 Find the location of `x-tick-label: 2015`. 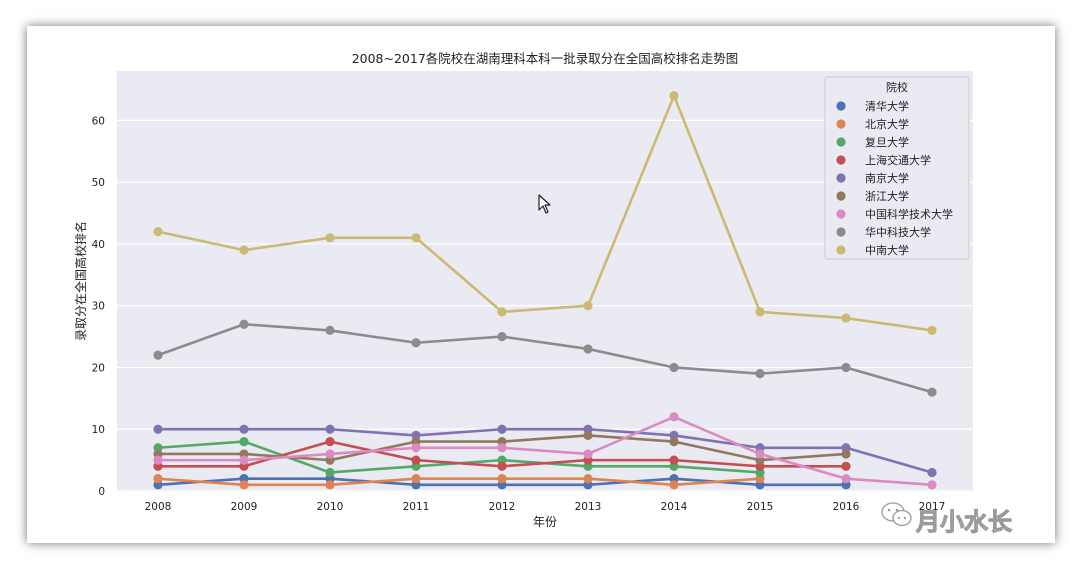

x-tick-label: 2015 is located at coordinates (760, 507).